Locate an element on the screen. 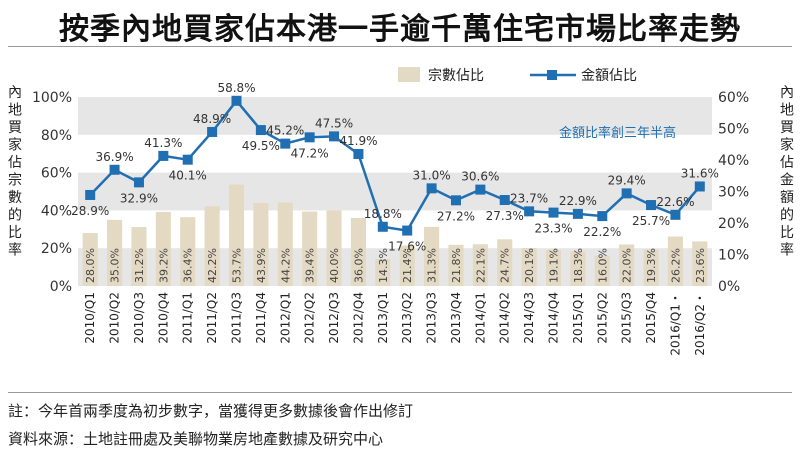 The image size is (800, 461). line-value-label: 23.3% is located at coordinates (553, 229).